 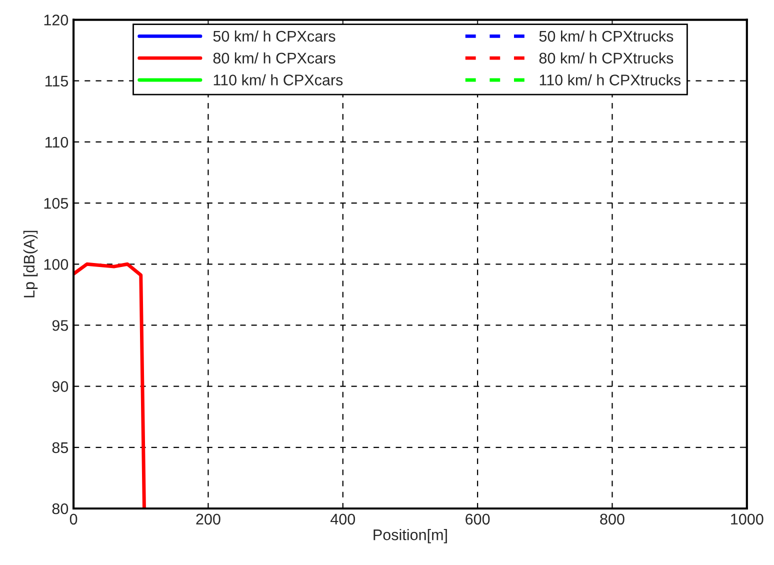 What do you see at coordinates (612, 519) in the screenshot?
I see `x-tick-label: 800` at bounding box center [612, 519].